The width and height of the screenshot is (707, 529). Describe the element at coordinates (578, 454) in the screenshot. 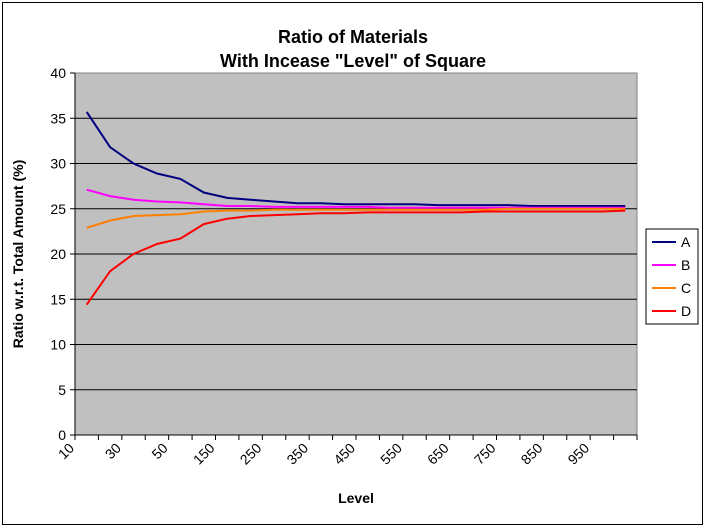

I see `x-tick-label: 950` at that location.